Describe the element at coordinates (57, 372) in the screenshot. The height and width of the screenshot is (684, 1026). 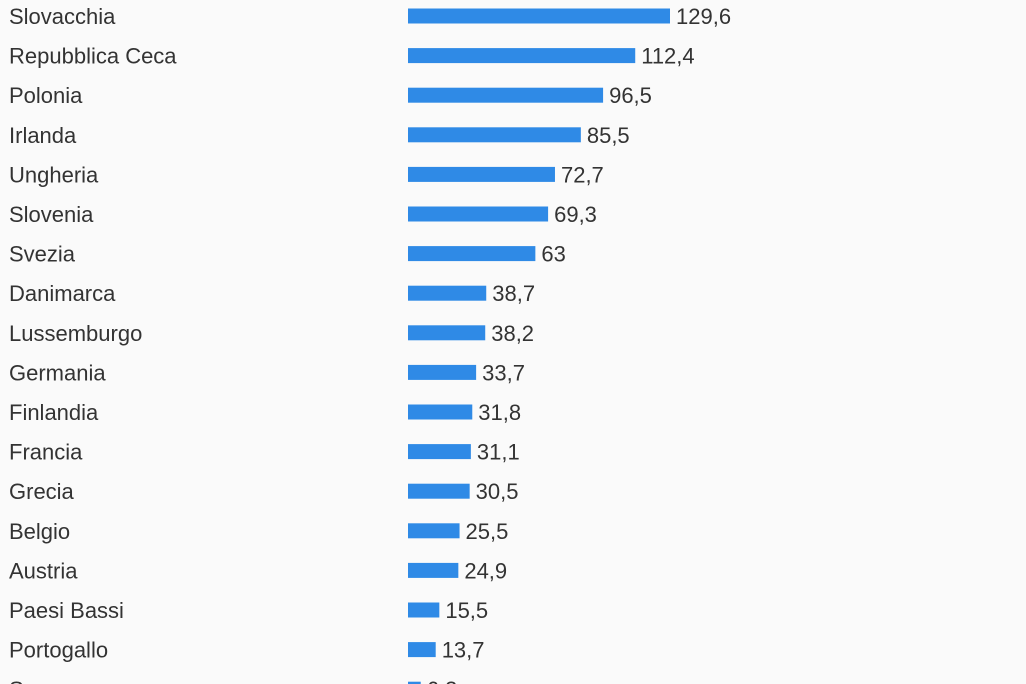
I see `category-label: Germania` at that location.